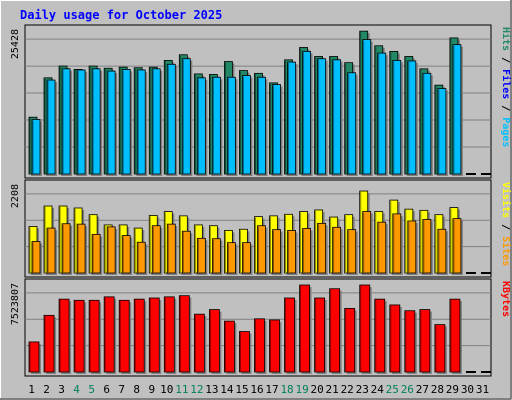 The height and width of the screenshot is (400, 512). I want to click on x-tick-label-2: 2, so click(46, 389).